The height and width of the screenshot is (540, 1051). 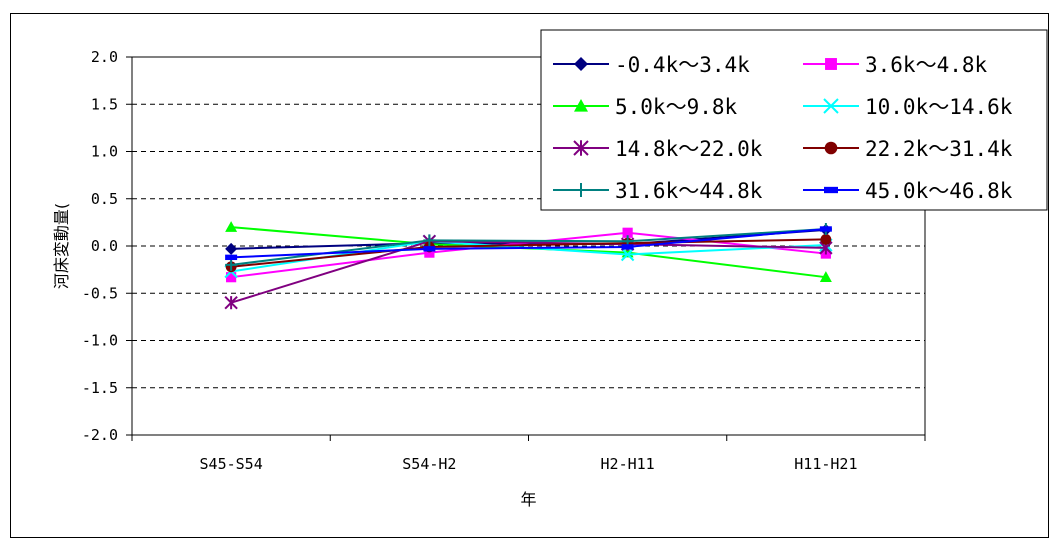 I want to click on legend-item: 5.0k～9.8k, so click(x=645, y=107).